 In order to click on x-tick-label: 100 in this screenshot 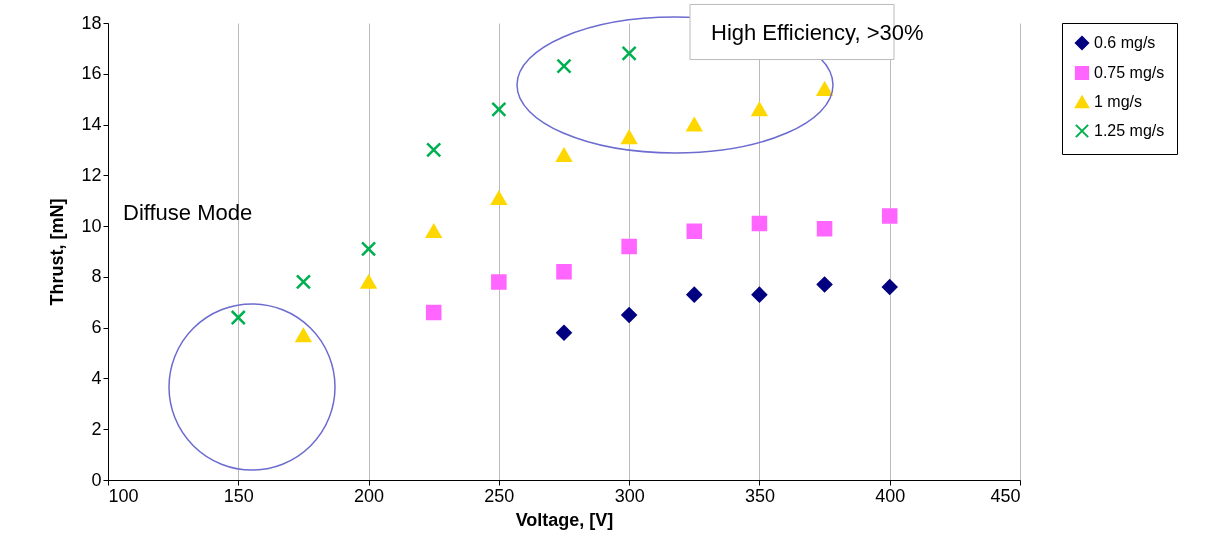, I will do `click(123, 495)`.